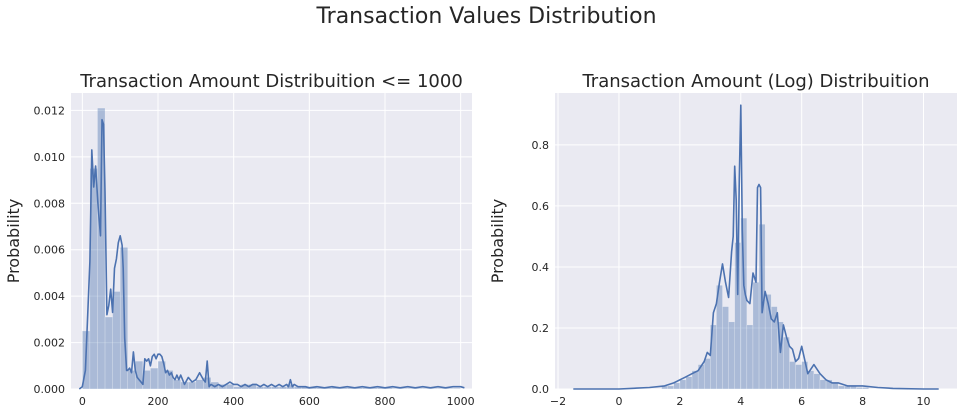 The image size is (973, 416). What do you see at coordinates (50, 296) in the screenshot?
I see `y-tick-label: 0.004` at bounding box center [50, 296].